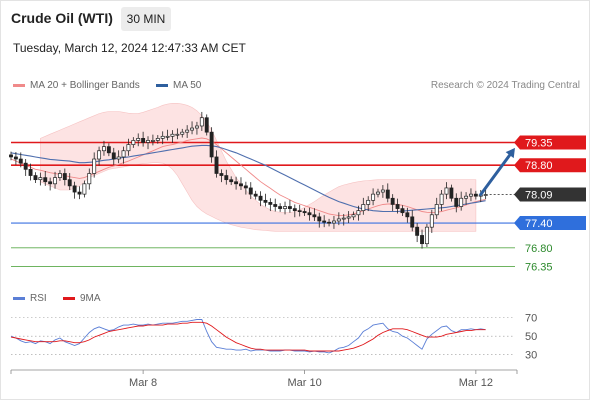  What do you see at coordinates (539, 144) in the screenshot?
I see `level-label-0: 79.35` at bounding box center [539, 144].